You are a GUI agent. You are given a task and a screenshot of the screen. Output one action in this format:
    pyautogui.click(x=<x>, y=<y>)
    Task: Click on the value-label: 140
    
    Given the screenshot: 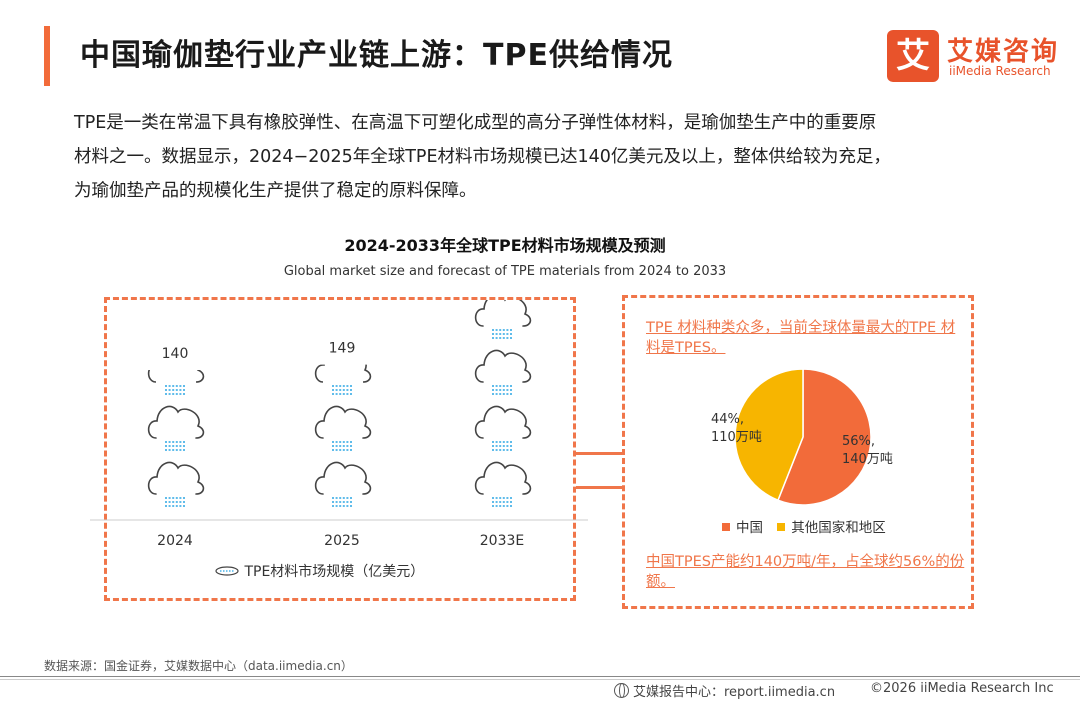 What is the action you would take?
    pyautogui.click(x=175, y=354)
    